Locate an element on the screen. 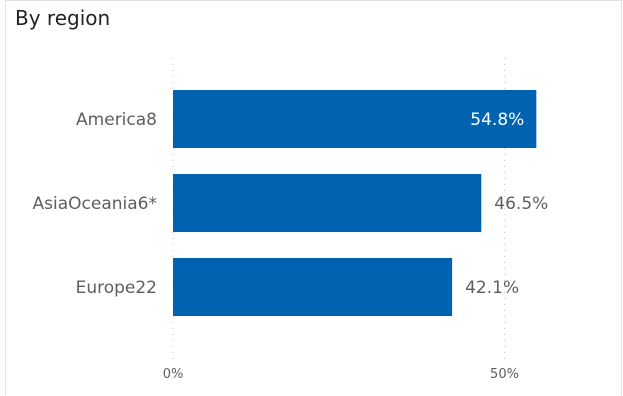 The image size is (623, 396). data-label: 42.1% is located at coordinates (492, 288).